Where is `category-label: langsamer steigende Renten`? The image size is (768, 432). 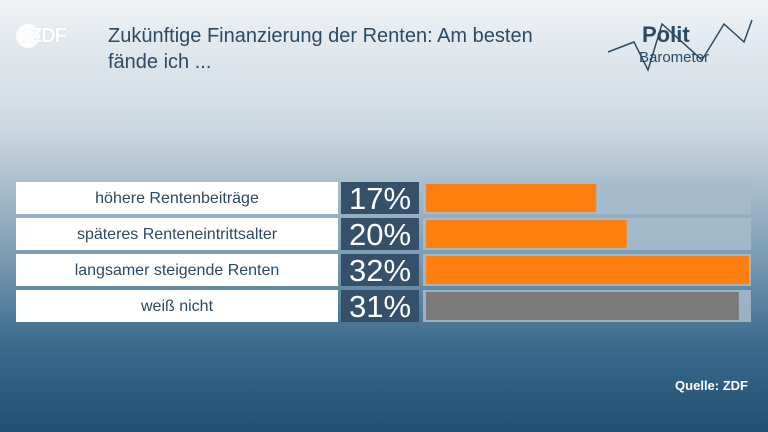
category-label: langsamer steigende Renten is located at coordinates (177, 270).